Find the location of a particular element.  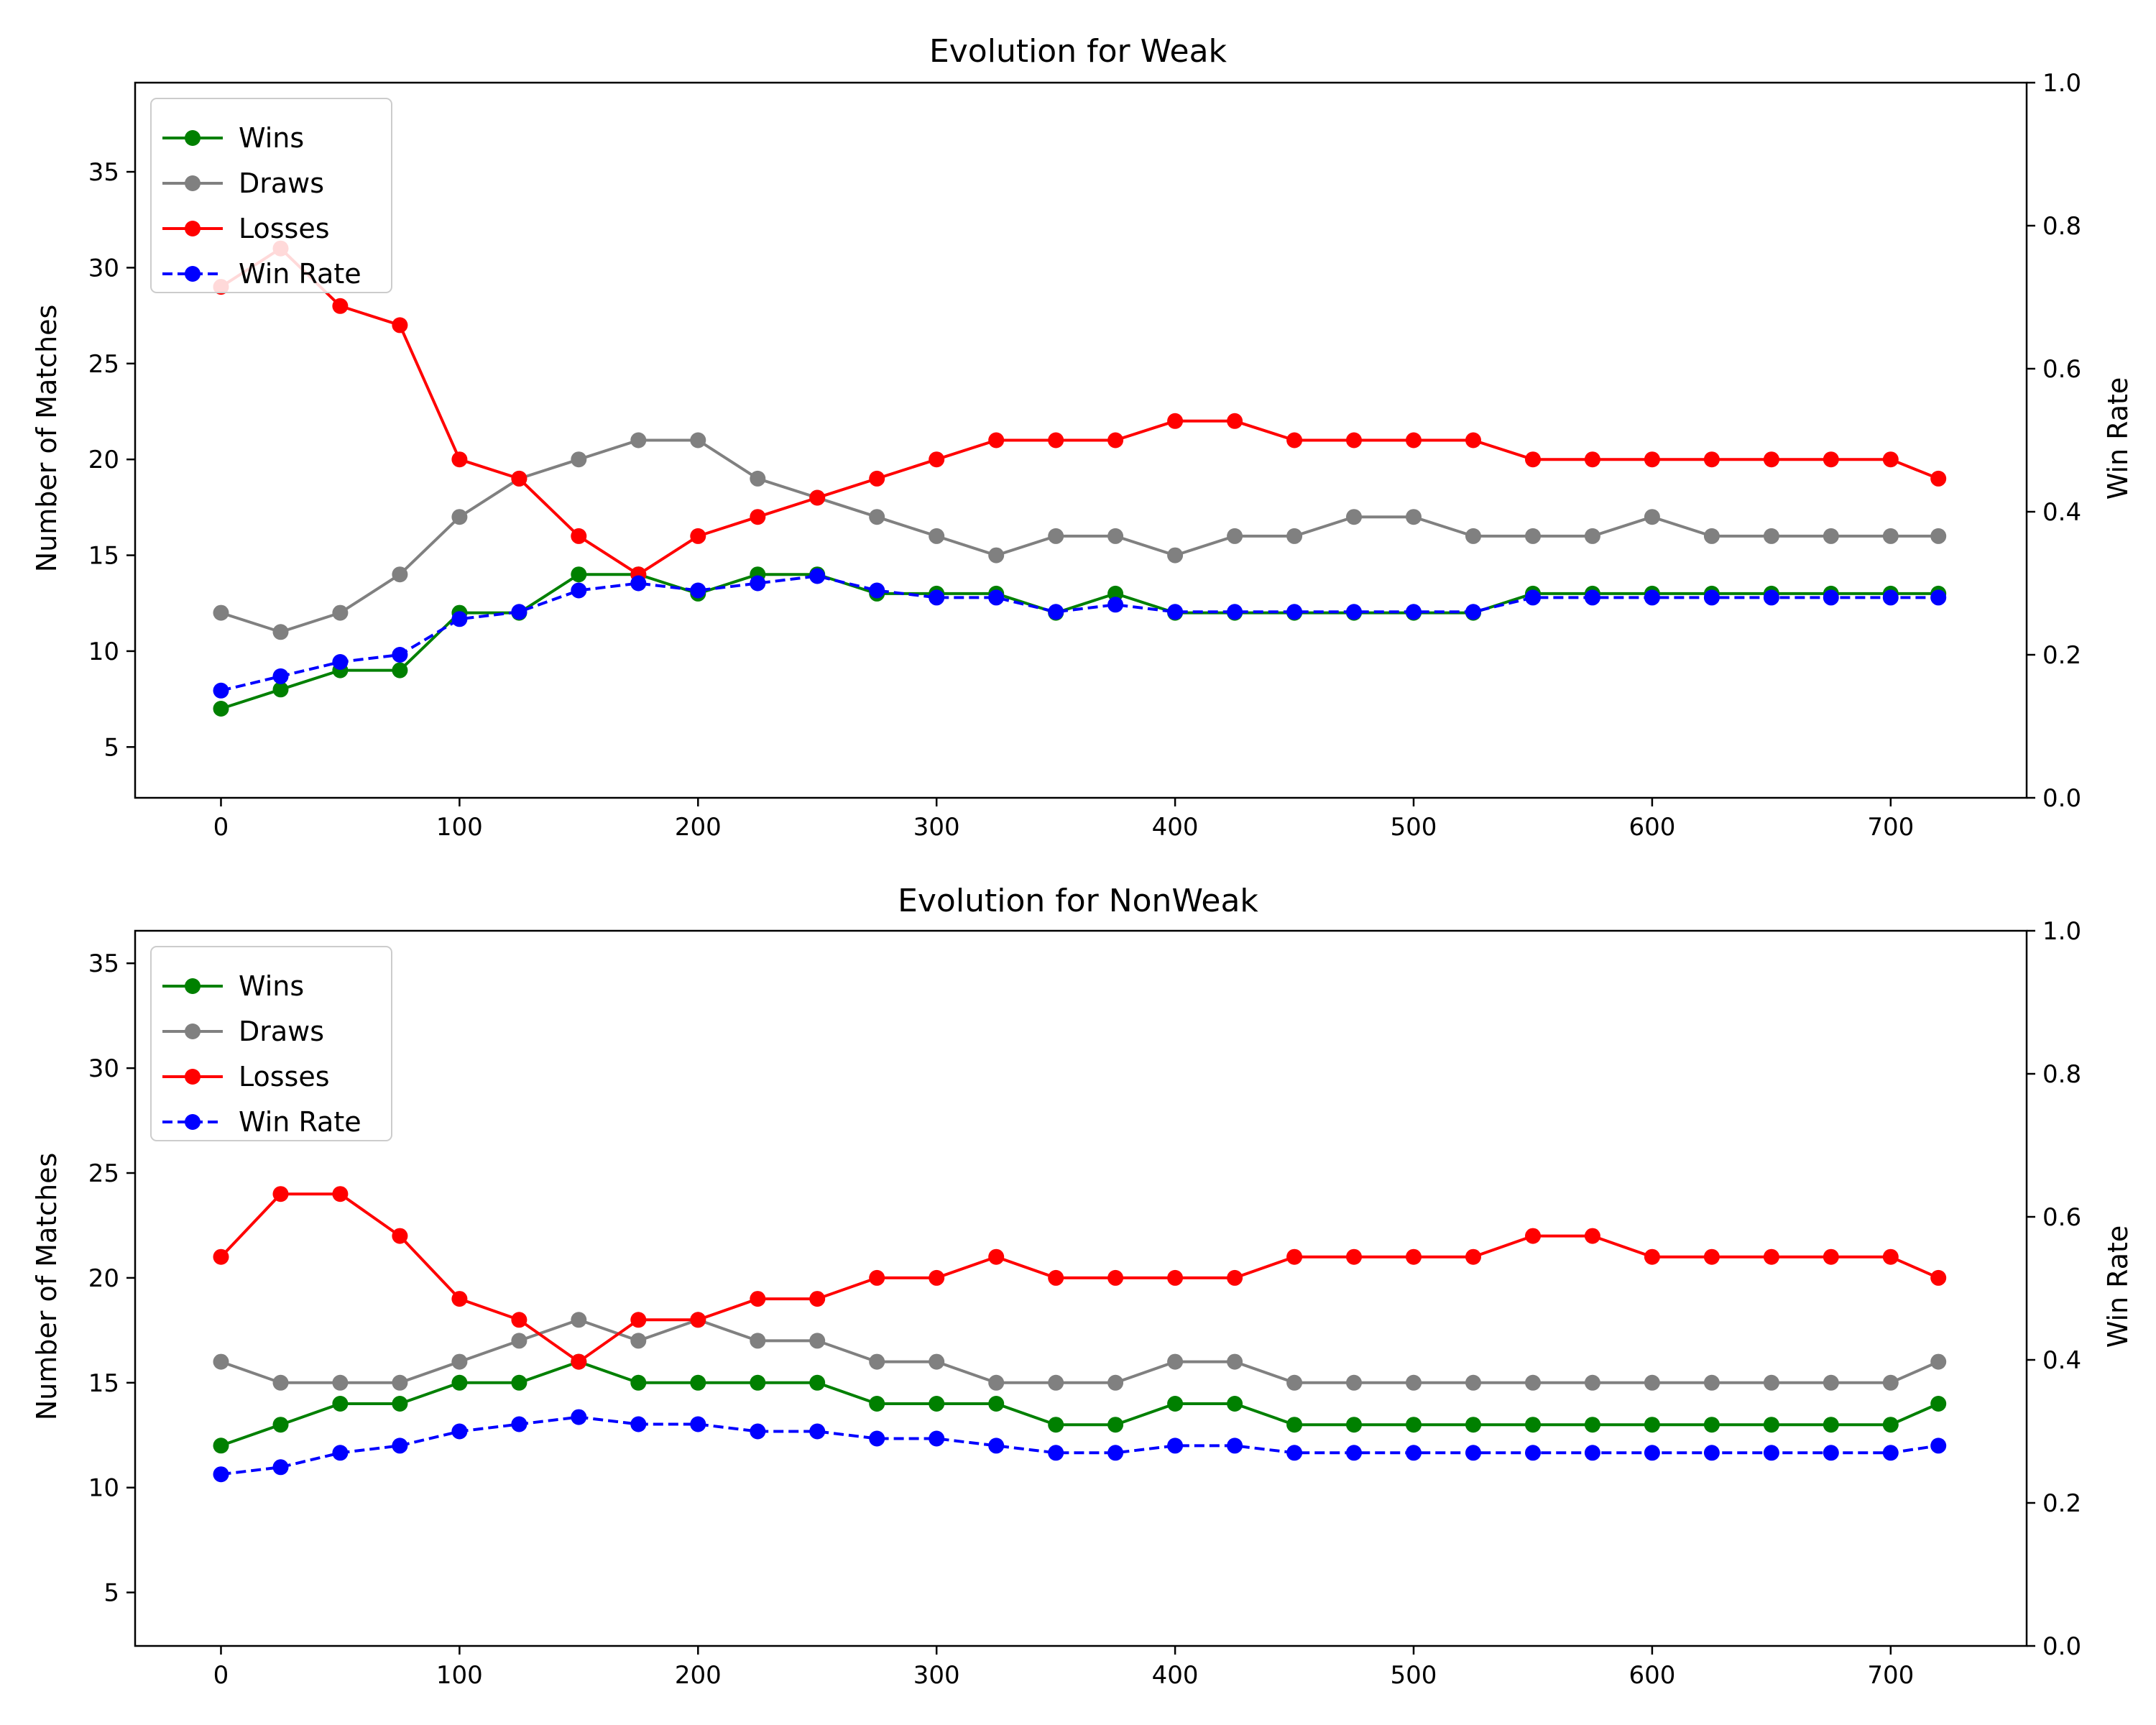

y-tick-label: 30 is located at coordinates (103, 268).